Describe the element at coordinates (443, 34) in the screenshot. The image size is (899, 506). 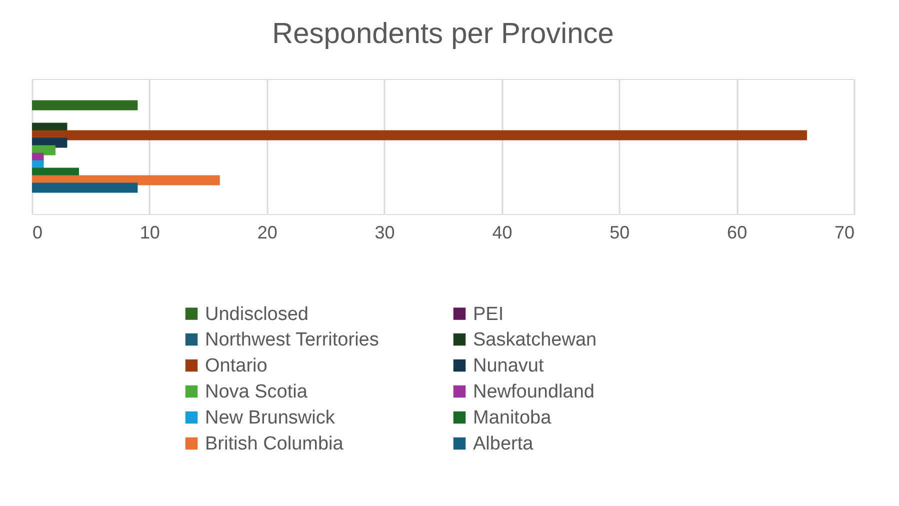
I see `chart-title: Respondents per Province` at that location.